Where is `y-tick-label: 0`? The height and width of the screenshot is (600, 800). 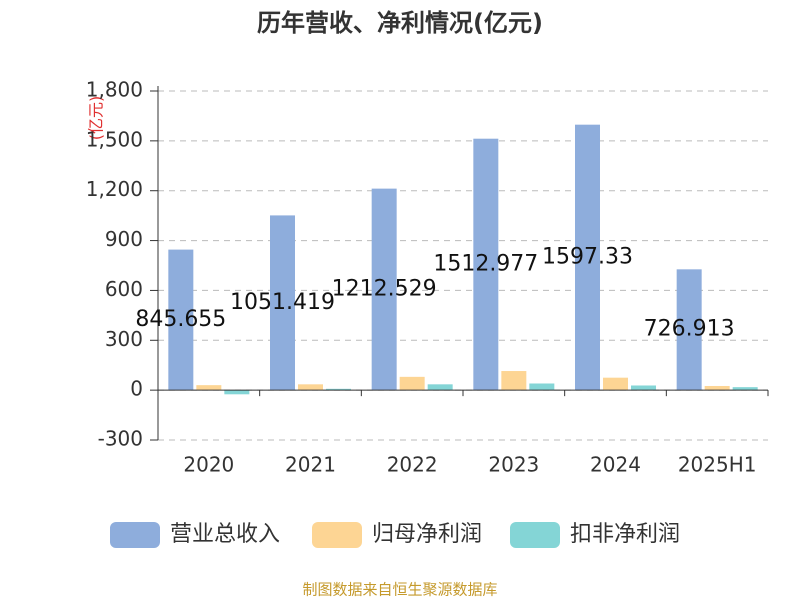
y-tick-label: 0 is located at coordinates (136, 389).